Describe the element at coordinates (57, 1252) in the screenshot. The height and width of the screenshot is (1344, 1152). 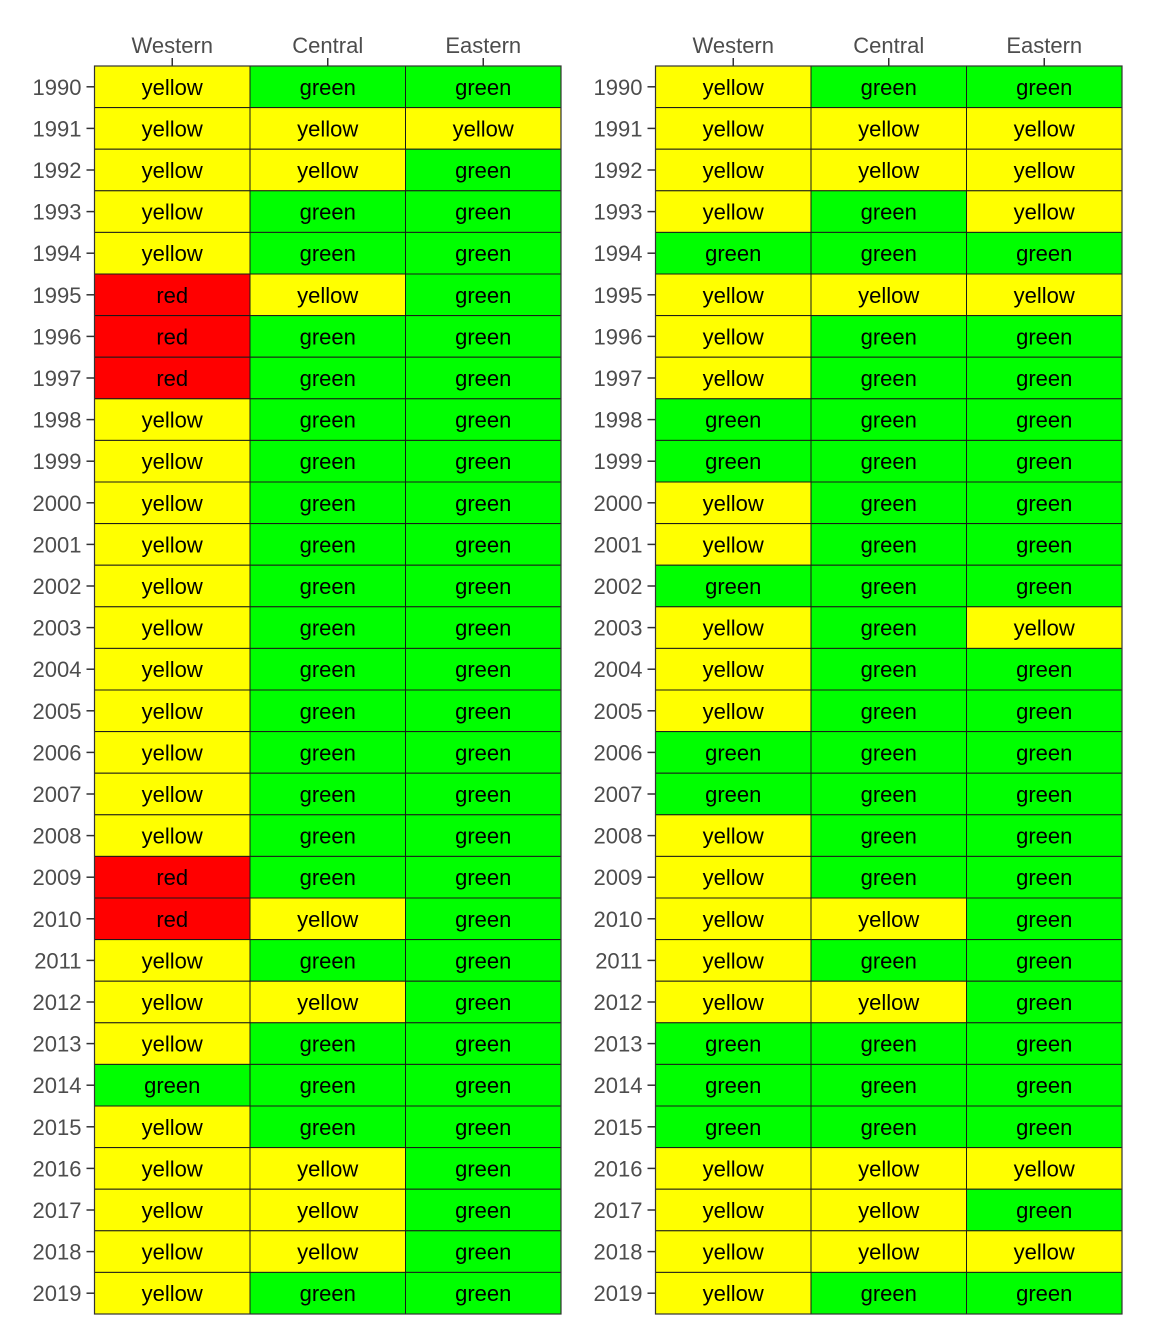
I see `row-label-2018: 2018` at that location.